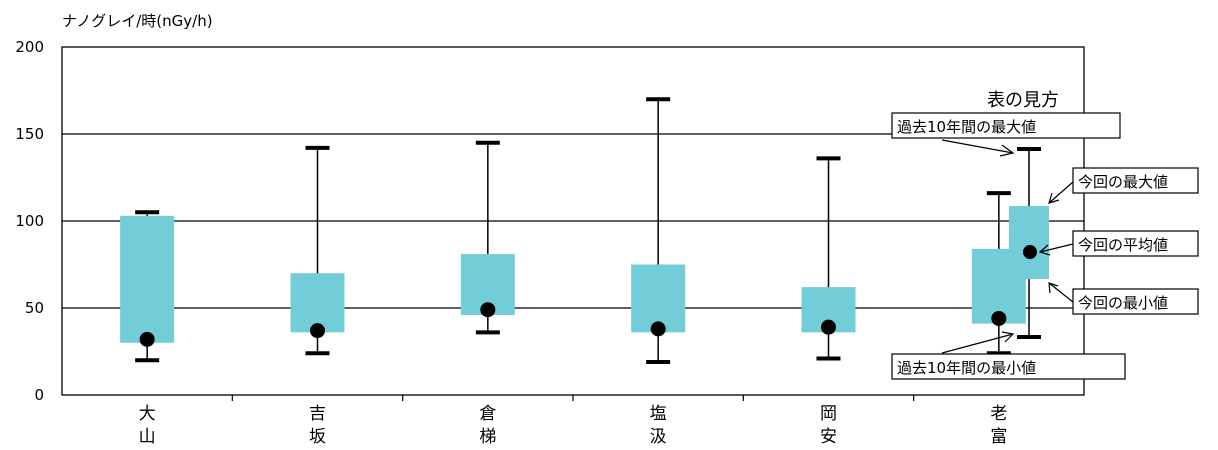  I want to click on category-label-line1: 老, so click(998, 414).